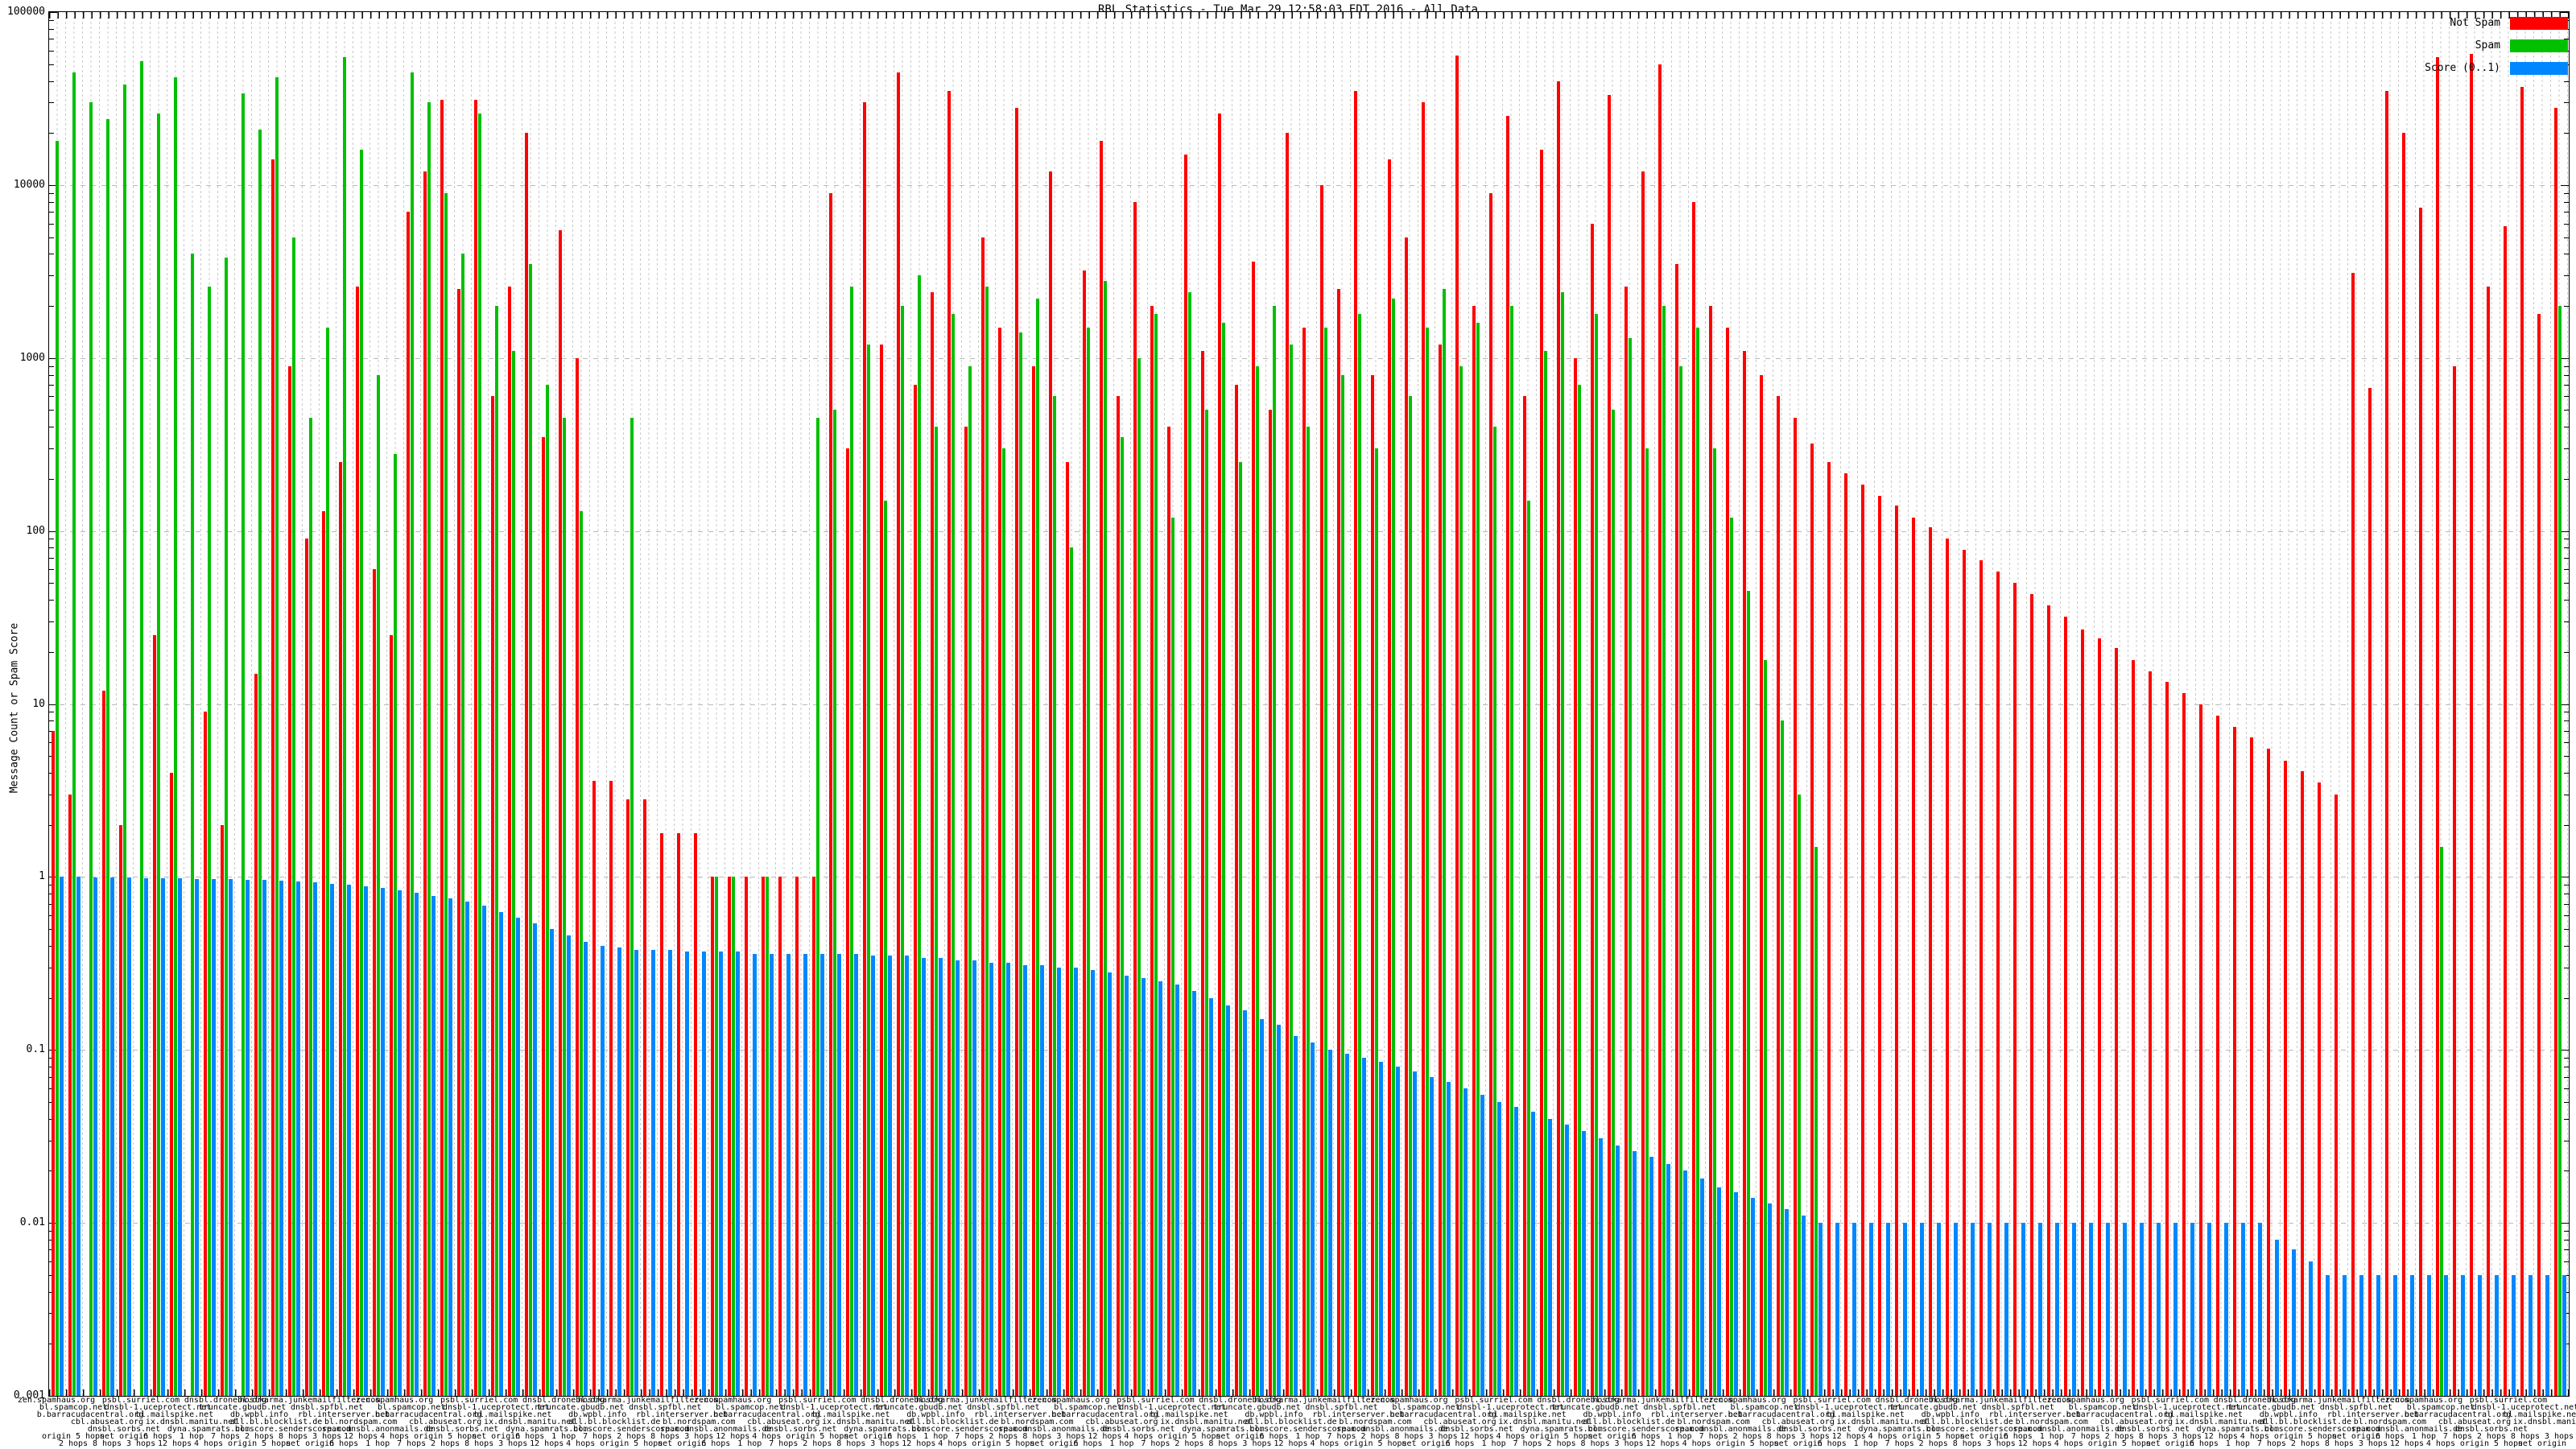 This screenshot has width=2576, height=1449. Describe the element at coordinates (90, 1436) in the screenshot. I see `x-tick-qualifier: 5 hops` at that location.